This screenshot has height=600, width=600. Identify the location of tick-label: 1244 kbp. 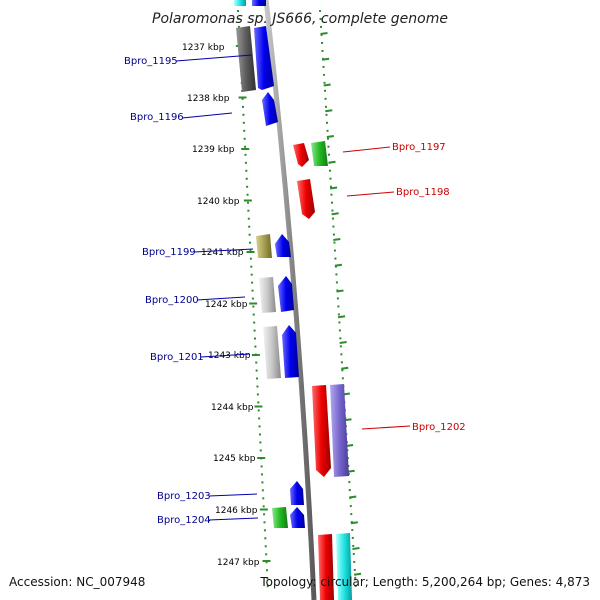
(232, 408).